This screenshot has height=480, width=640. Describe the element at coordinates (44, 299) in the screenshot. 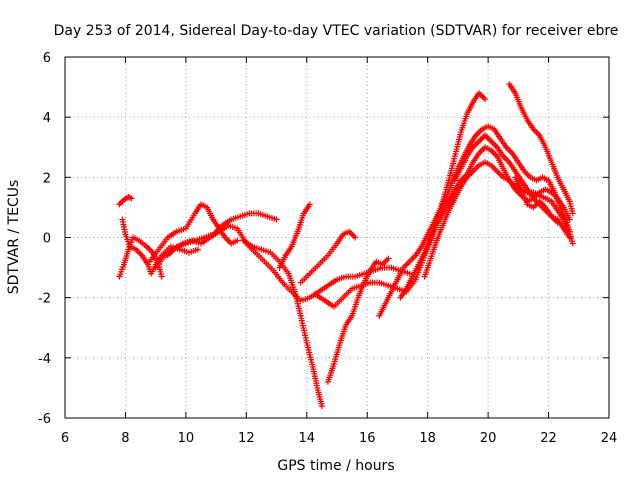

I see `y-tick-label: -2` at that location.